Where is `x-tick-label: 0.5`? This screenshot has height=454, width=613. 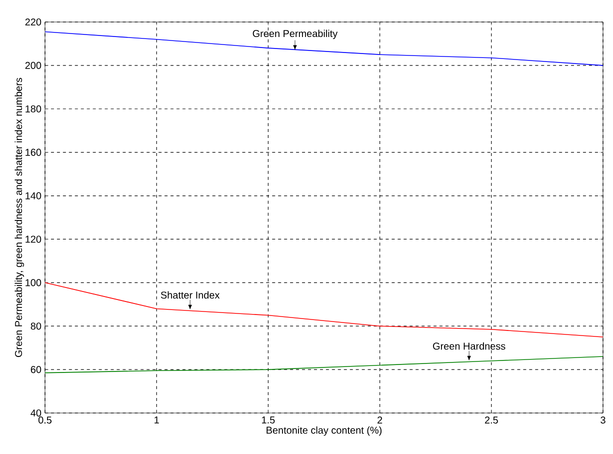
x-tick-label: 0.5 is located at coordinates (45, 420).